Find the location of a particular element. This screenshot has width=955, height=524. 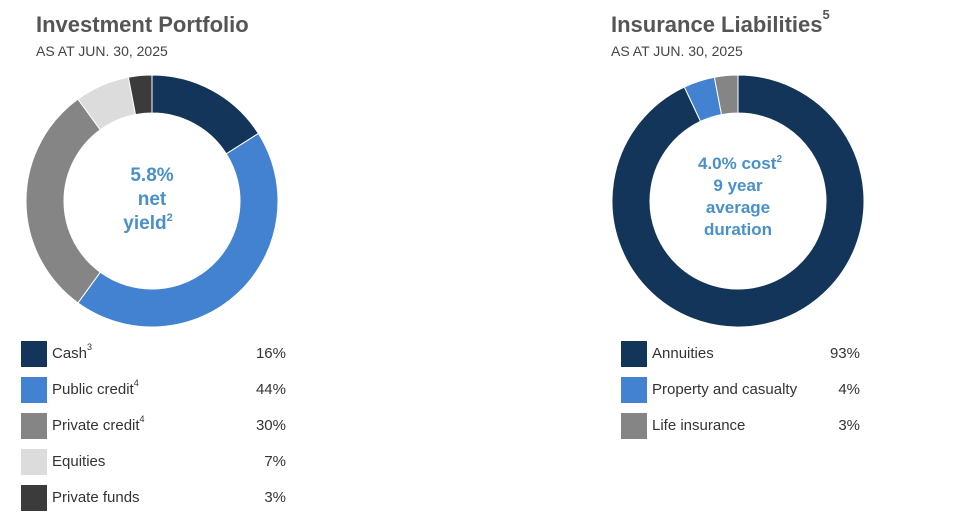

legend-value: 93% is located at coordinates (844, 353).